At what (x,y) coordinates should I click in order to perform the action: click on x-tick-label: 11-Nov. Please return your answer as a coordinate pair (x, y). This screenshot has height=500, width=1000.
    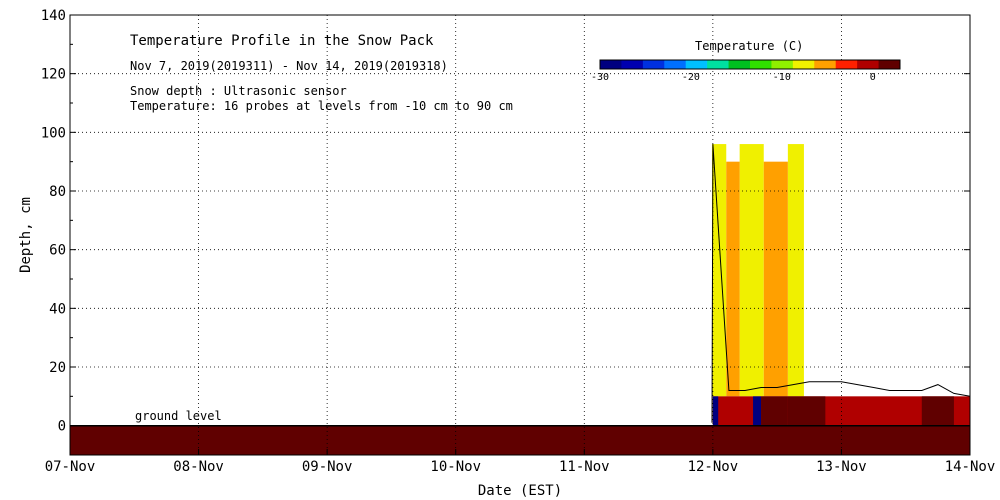
    Looking at the image, I should click on (584, 467).